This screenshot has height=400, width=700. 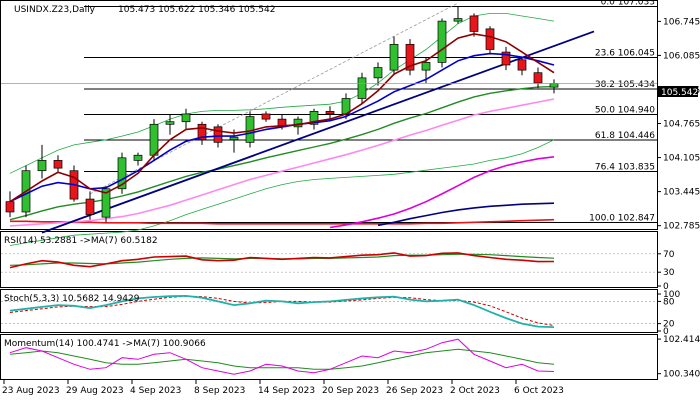 What do you see at coordinates (282, 260) in the screenshot?
I see `rsi-line` at bounding box center [282, 260].